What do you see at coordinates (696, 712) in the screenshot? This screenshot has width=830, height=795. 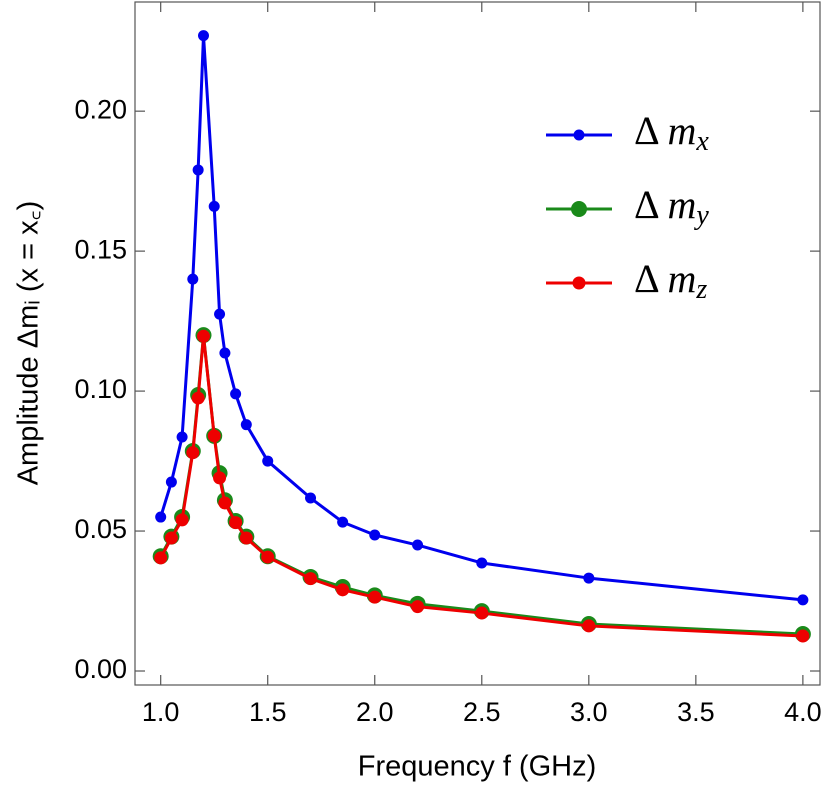 I see `x-tick-label: 3.5` at bounding box center [696, 712].